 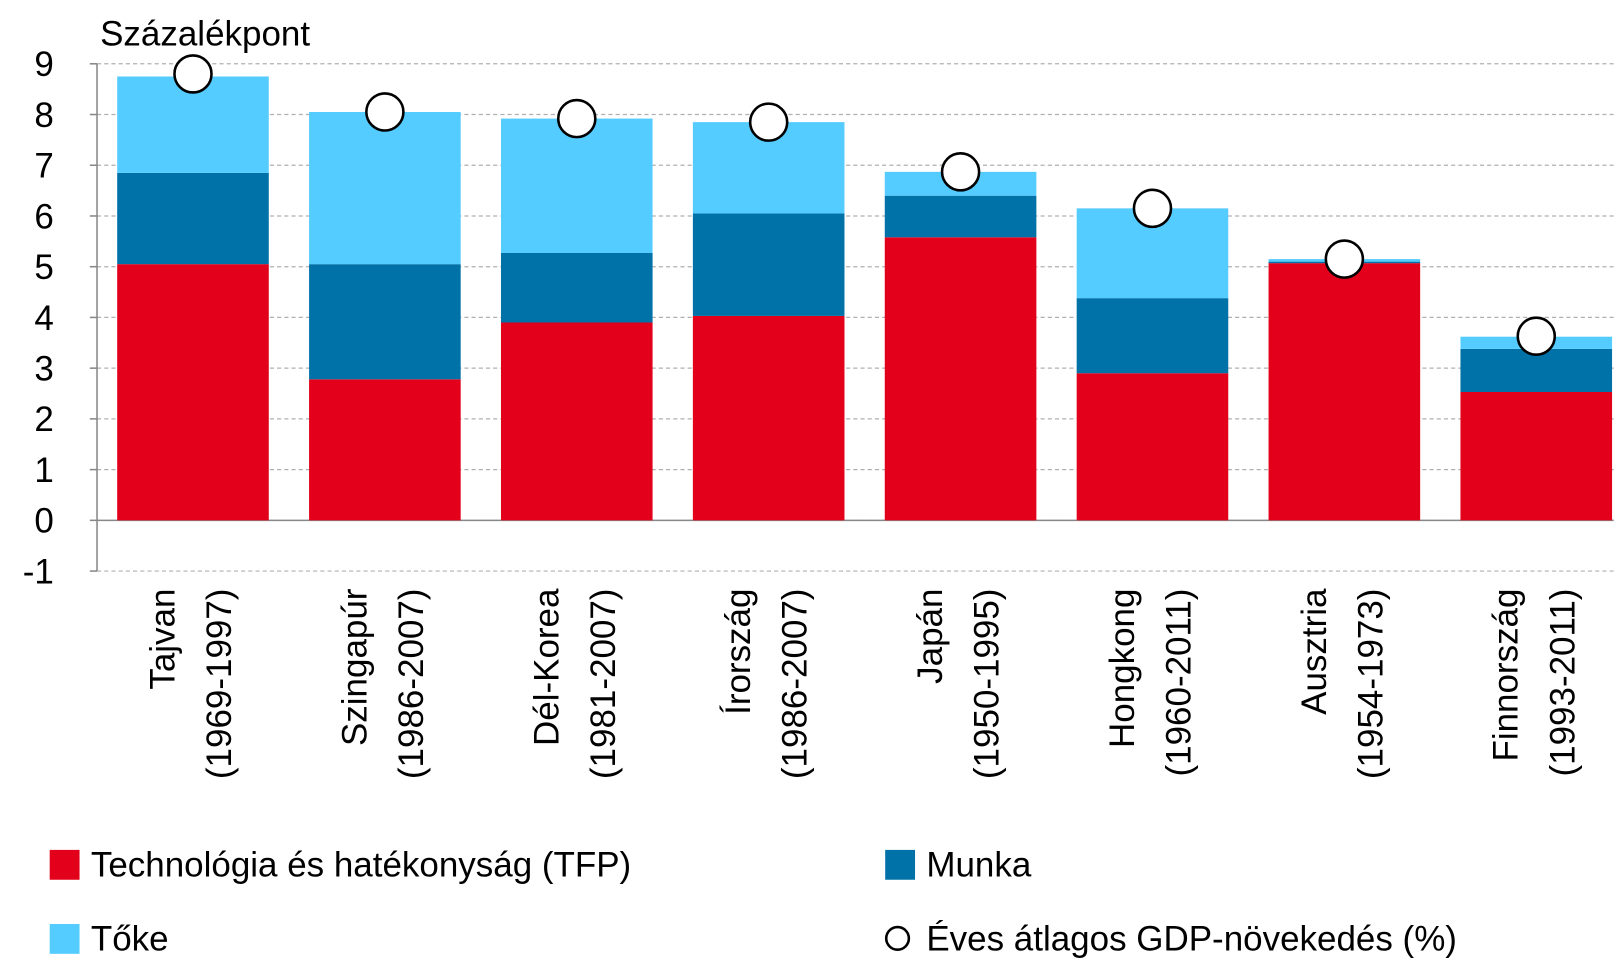 What do you see at coordinates (43, 369) in the screenshot?
I see `y-tick-label: 3` at bounding box center [43, 369].